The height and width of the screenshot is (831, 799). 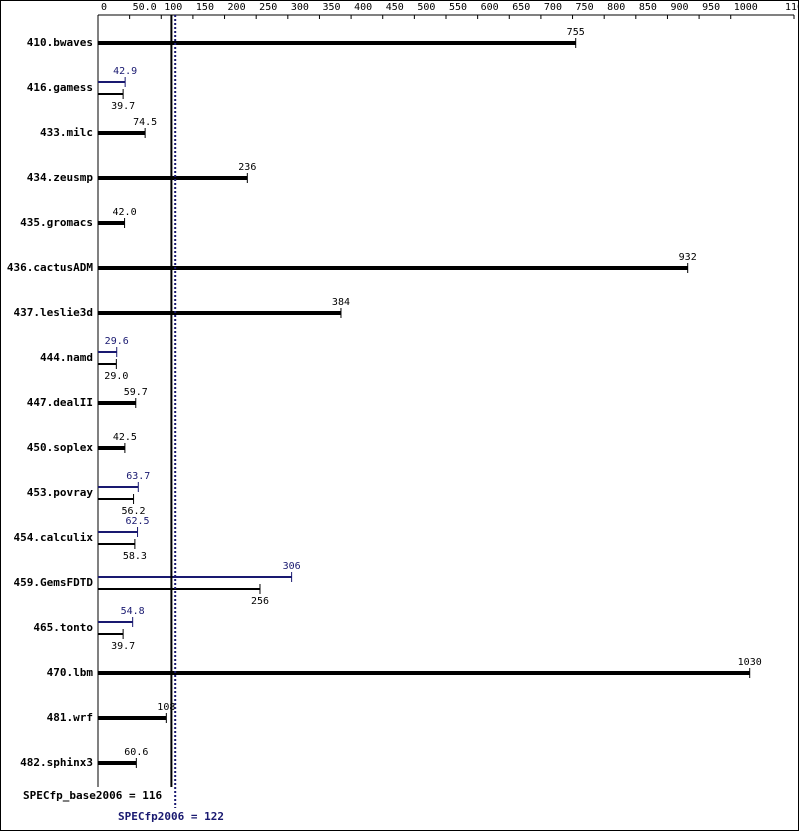 I want to click on reference-label: SPECfp2006 = 122, so click(x=171, y=816).